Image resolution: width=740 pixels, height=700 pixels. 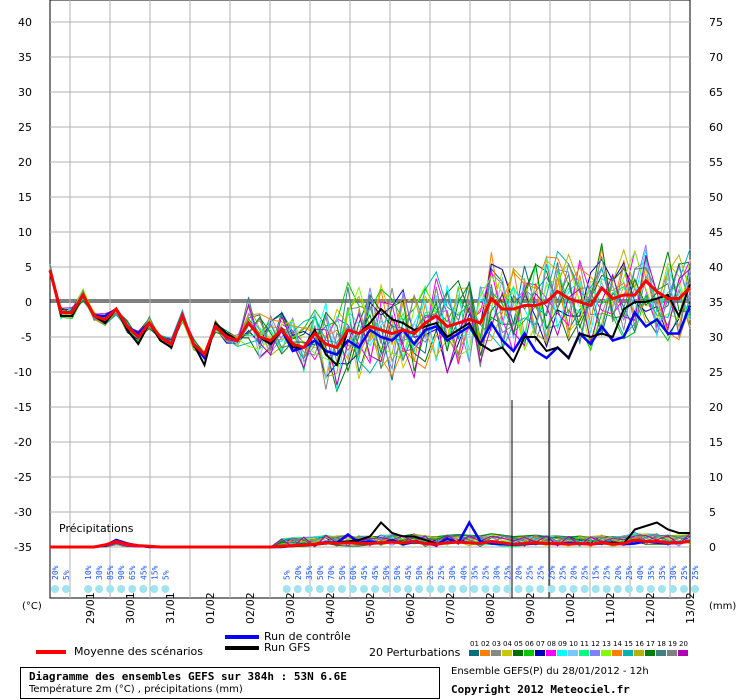 I want to click on perturbation-legend-number: 04, so click(x=507, y=644).